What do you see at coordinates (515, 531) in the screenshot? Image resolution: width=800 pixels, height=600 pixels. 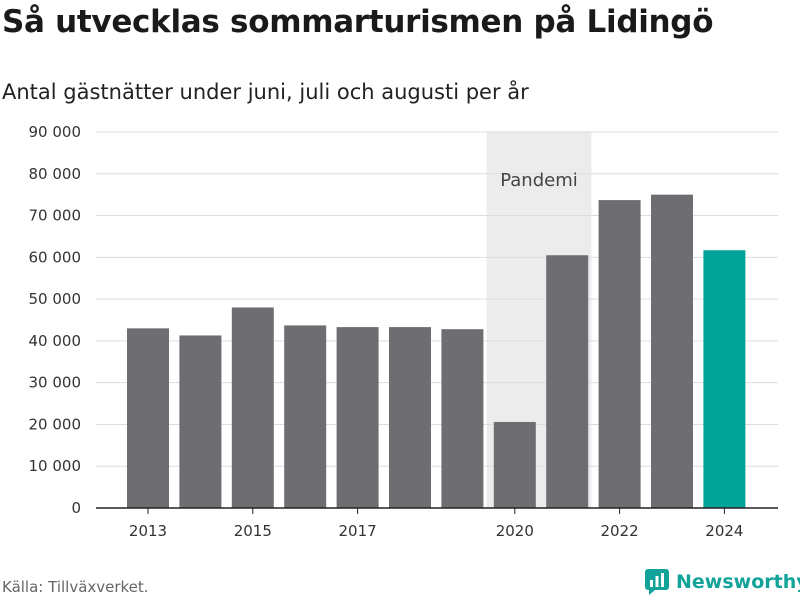 I see `x-tick-label: 2020` at bounding box center [515, 531].